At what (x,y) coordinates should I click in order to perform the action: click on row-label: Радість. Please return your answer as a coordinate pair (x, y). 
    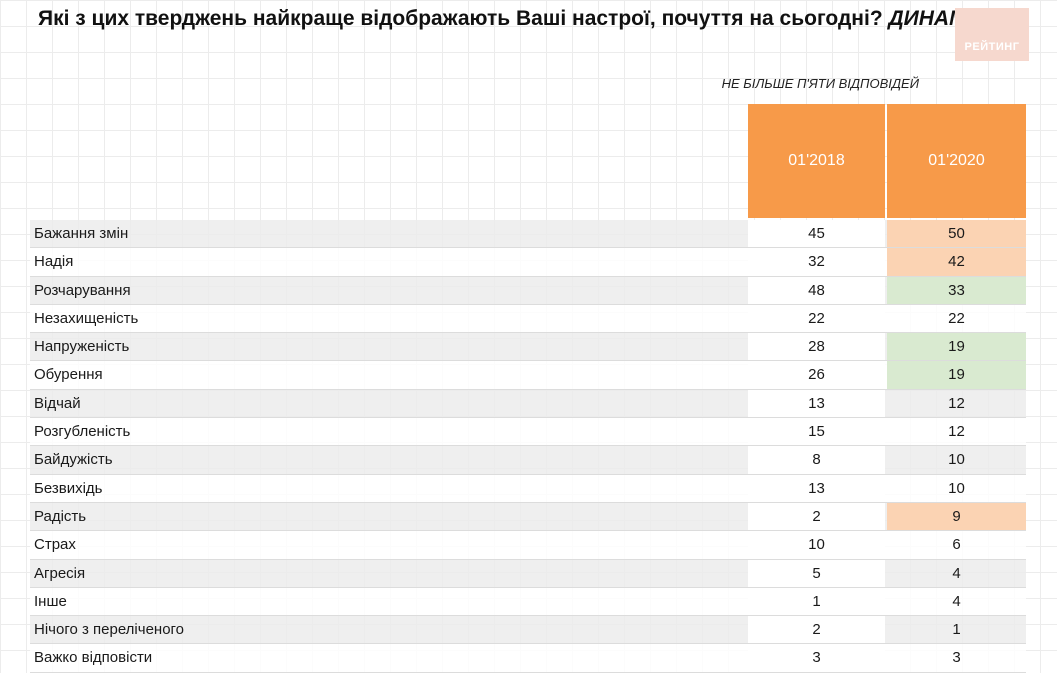
    Looking at the image, I should click on (60, 516).